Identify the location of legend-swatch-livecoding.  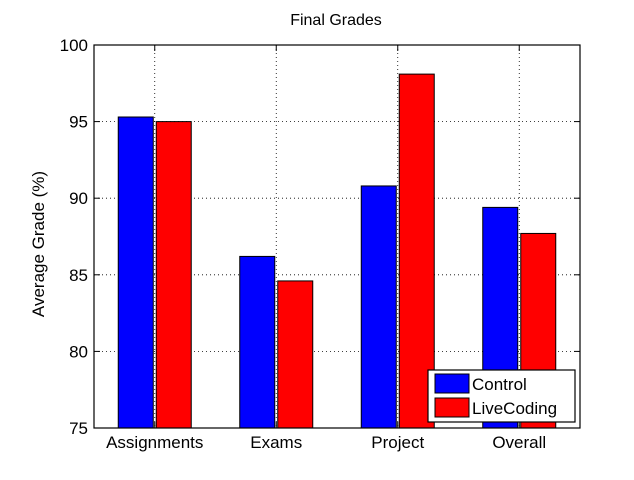
(452, 407).